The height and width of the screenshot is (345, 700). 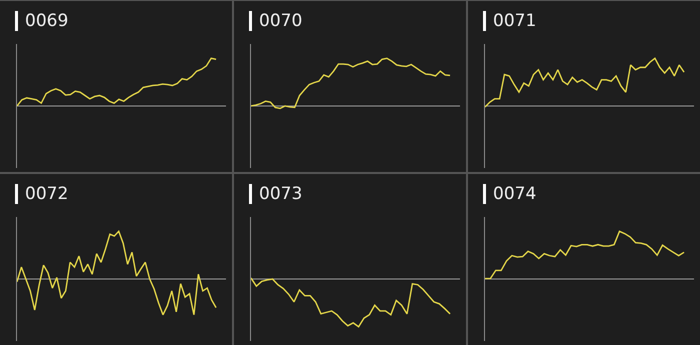 What do you see at coordinates (41, 194) in the screenshot?
I see `chart-title: 0072` at bounding box center [41, 194].